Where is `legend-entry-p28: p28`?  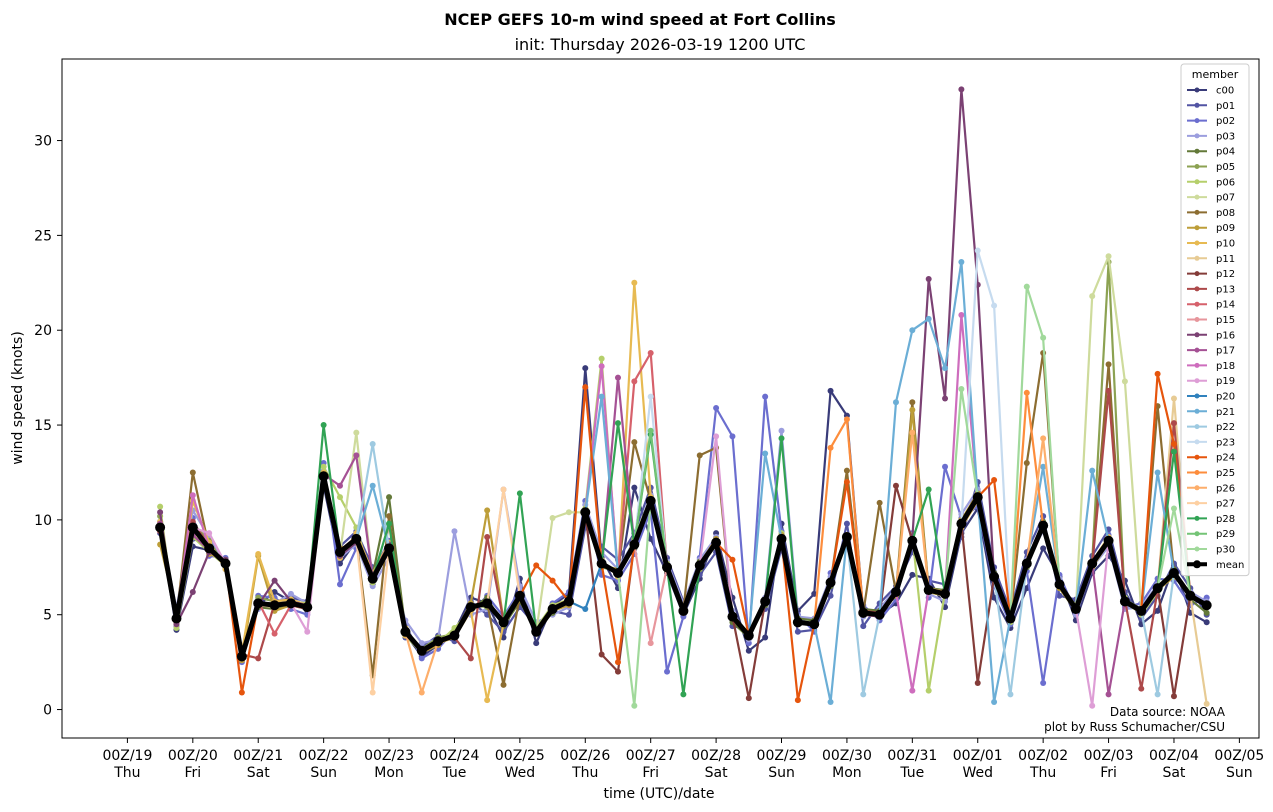 legend-entry-p28: p28 is located at coordinates (1211, 519).